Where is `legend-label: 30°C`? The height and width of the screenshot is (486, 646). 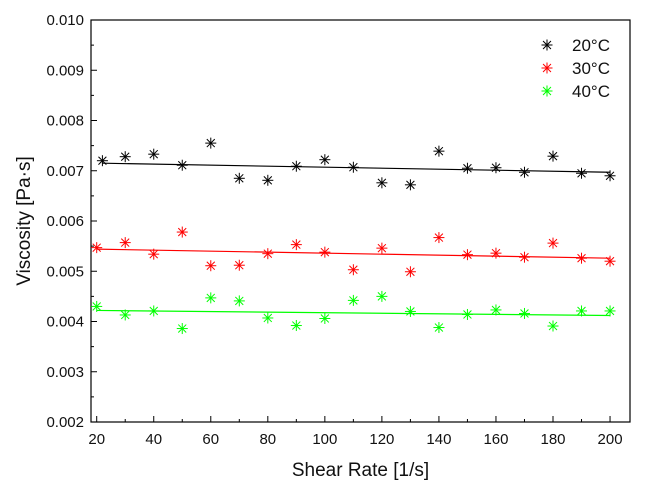
legend-label: 30°C is located at coordinates (591, 68).